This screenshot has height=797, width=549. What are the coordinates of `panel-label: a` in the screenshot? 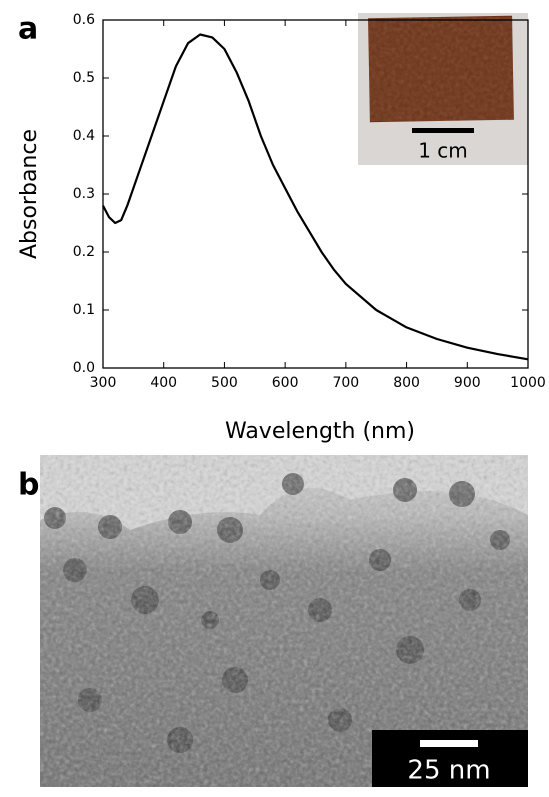 It's located at (28, 29).